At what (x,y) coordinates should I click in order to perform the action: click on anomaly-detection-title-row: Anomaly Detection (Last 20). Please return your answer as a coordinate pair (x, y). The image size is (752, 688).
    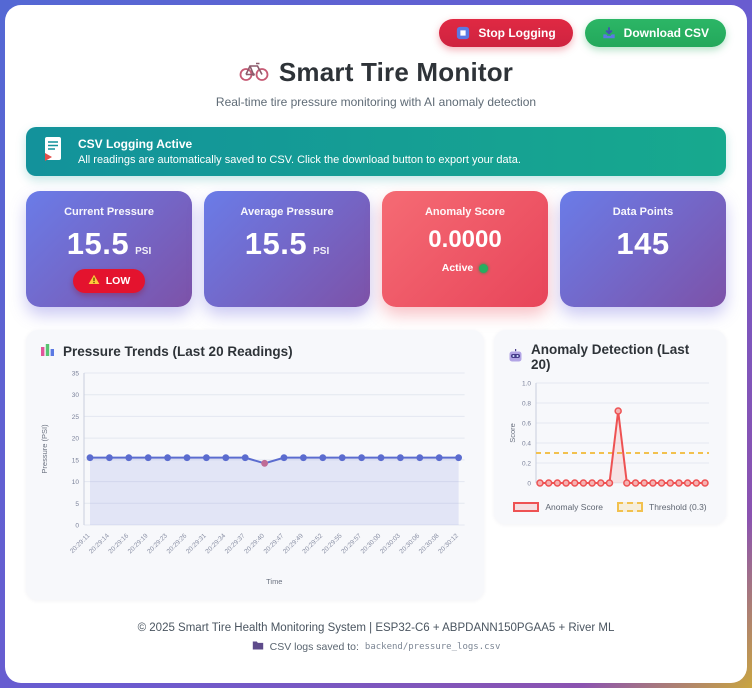
    Looking at the image, I should click on (610, 359).